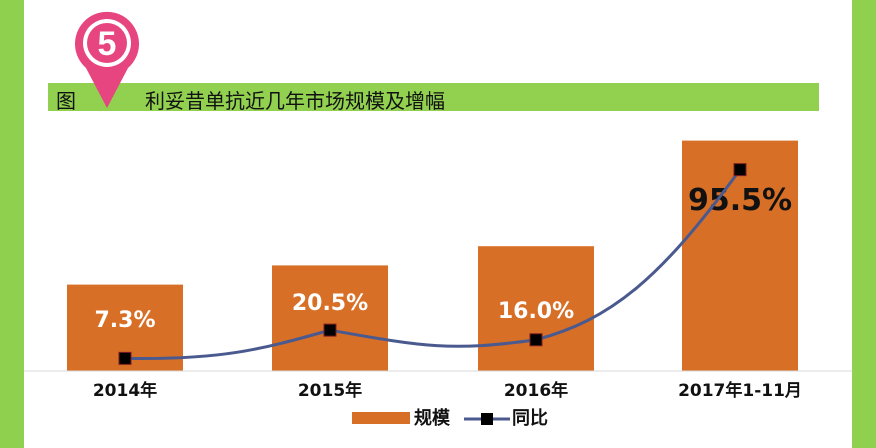  Describe the element at coordinates (432, 418) in the screenshot. I see `legend-label-bar: 规模` at that location.